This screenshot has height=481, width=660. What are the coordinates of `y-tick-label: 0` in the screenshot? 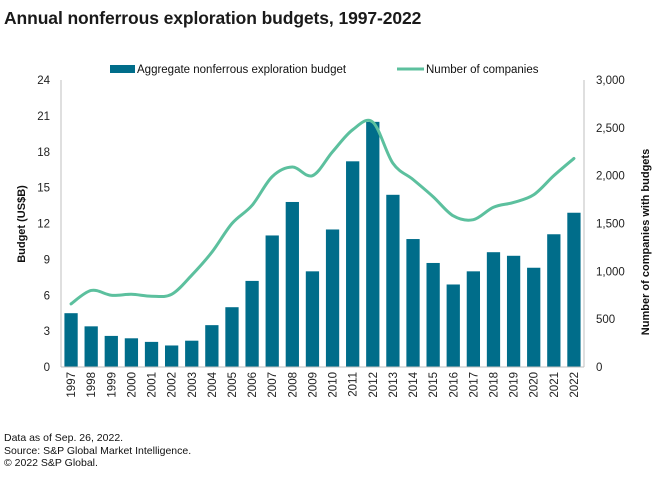 It's located at (47, 368).